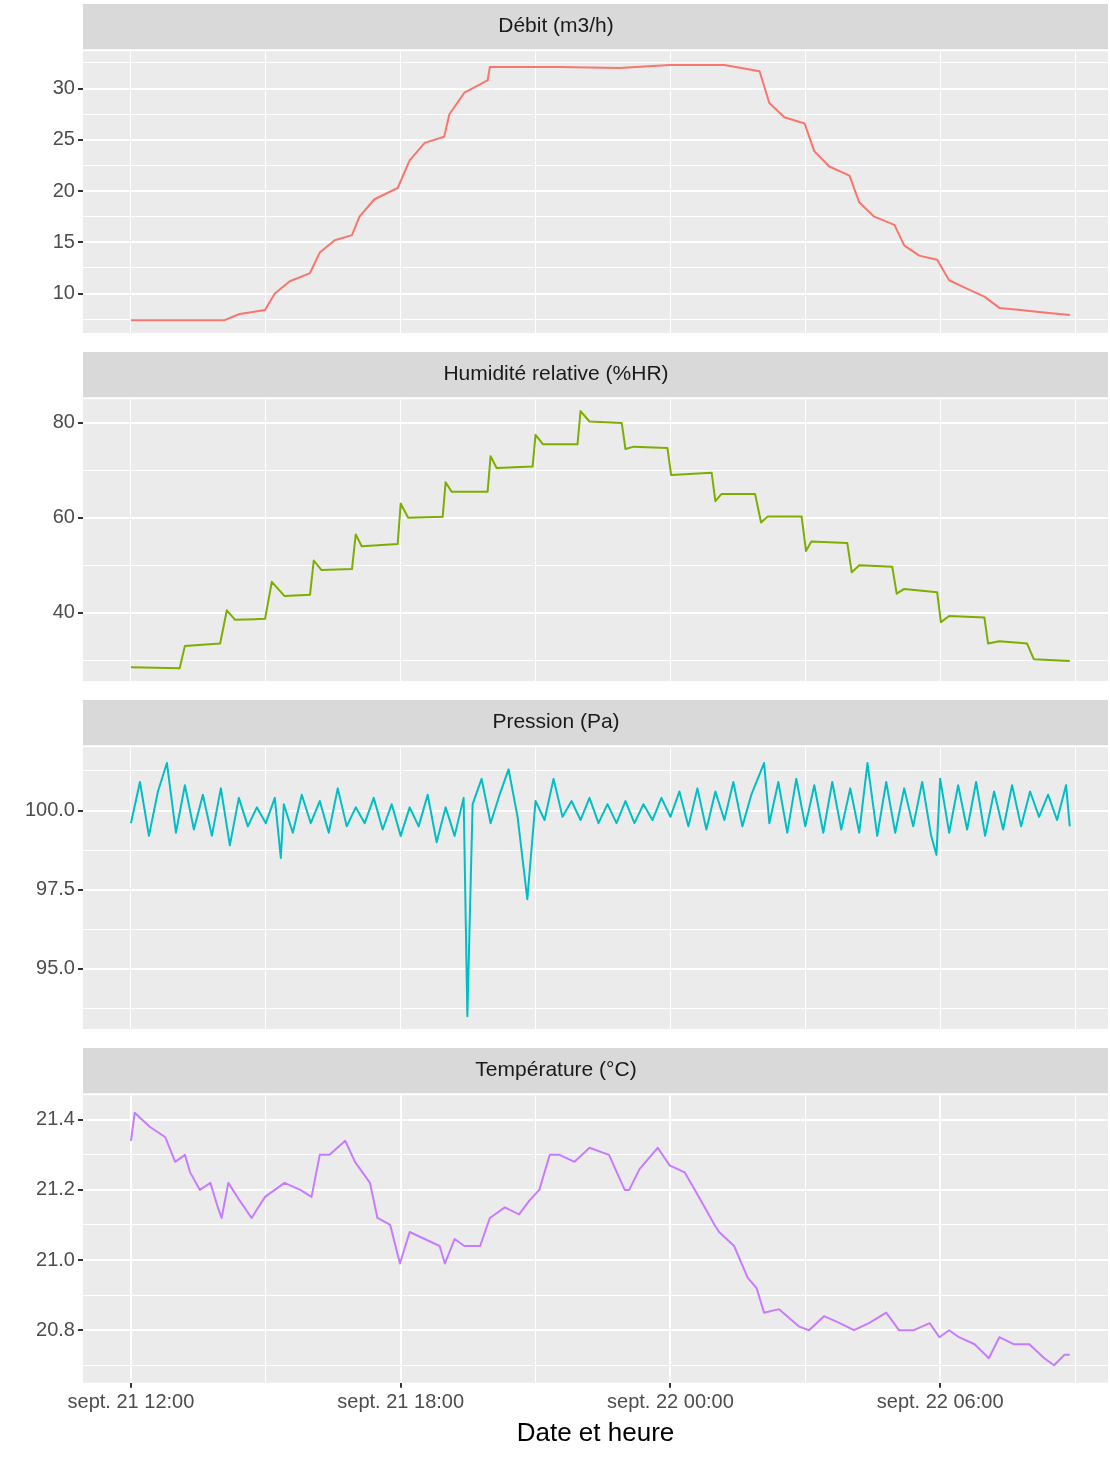  What do you see at coordinates (556, 25) in the screenshot?
I see `chart-title: Débit (m3/h)` at bounding box center [556, 25].